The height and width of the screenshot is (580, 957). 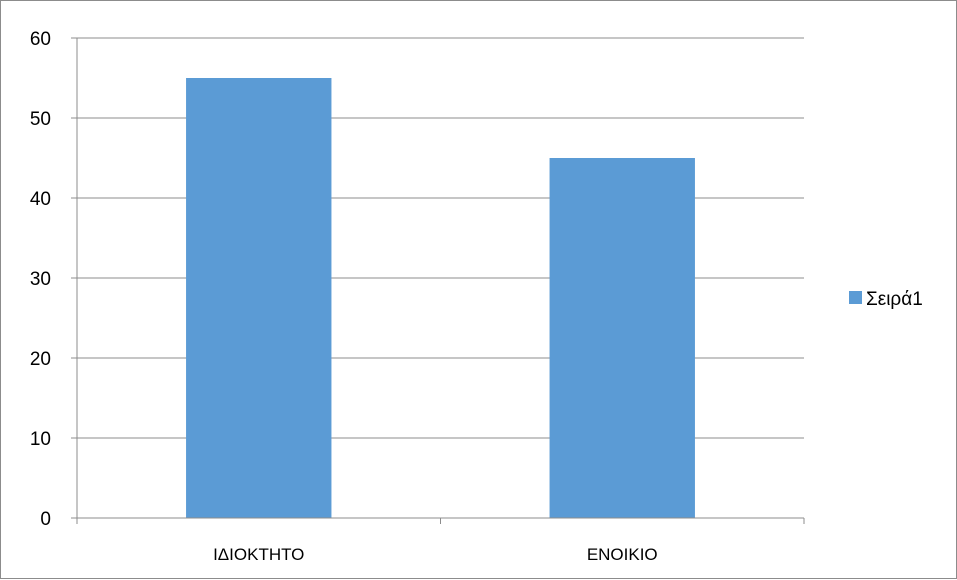 What do you see at coordinates (258, 554) in the screenshot?
I see `x-tick-label: ΙΔΙΟΚΤΗΤΟ` at bounding box center [258, 554].